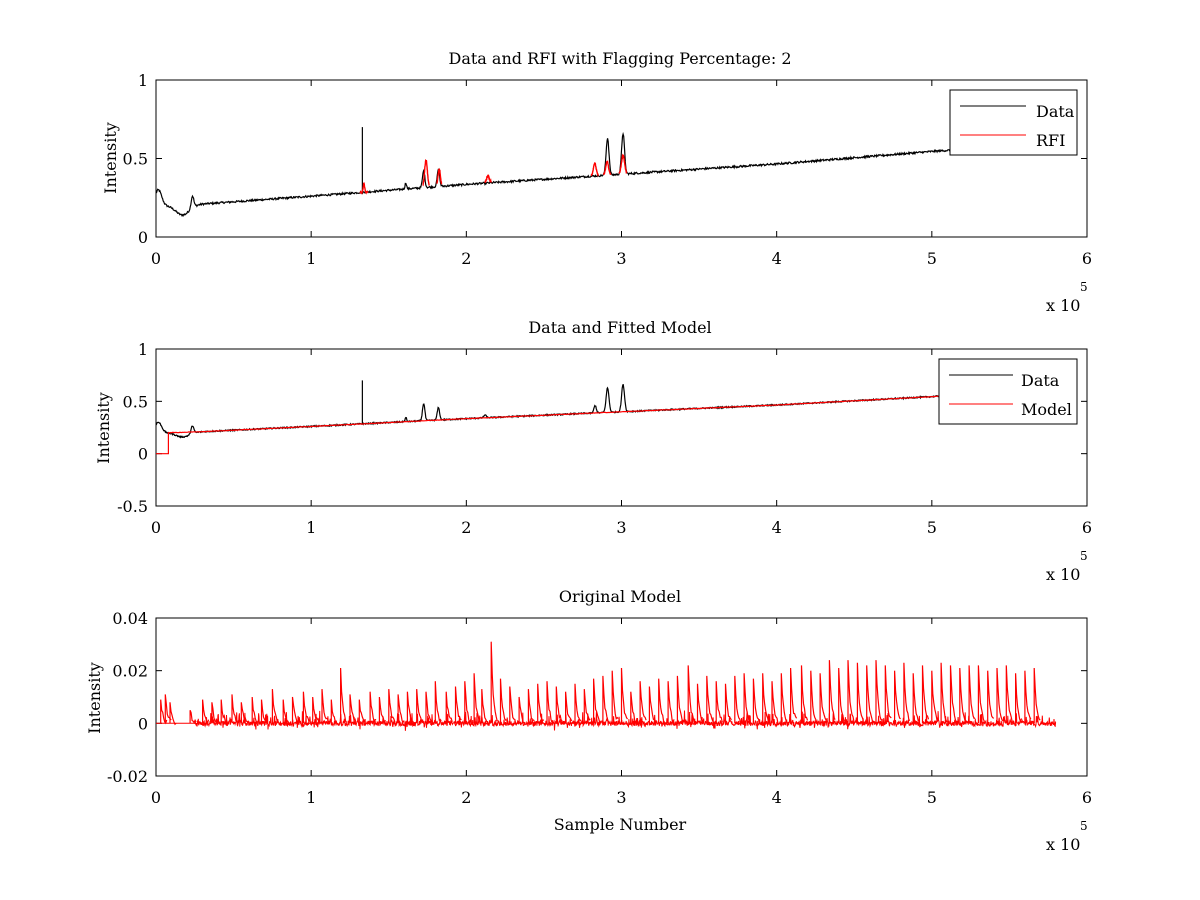 This screenshot has height=900, width=1200. I want to click on x-axis-label: Sample Number, so click(620, 824).